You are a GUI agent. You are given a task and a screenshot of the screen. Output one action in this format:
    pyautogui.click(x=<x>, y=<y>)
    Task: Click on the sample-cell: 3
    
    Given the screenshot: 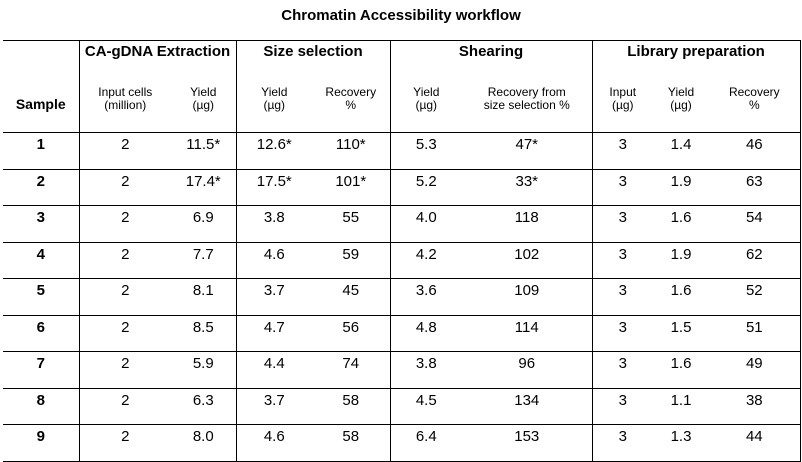 What is the action you would take?
    pyautogui.click(x=41, y=224)
    